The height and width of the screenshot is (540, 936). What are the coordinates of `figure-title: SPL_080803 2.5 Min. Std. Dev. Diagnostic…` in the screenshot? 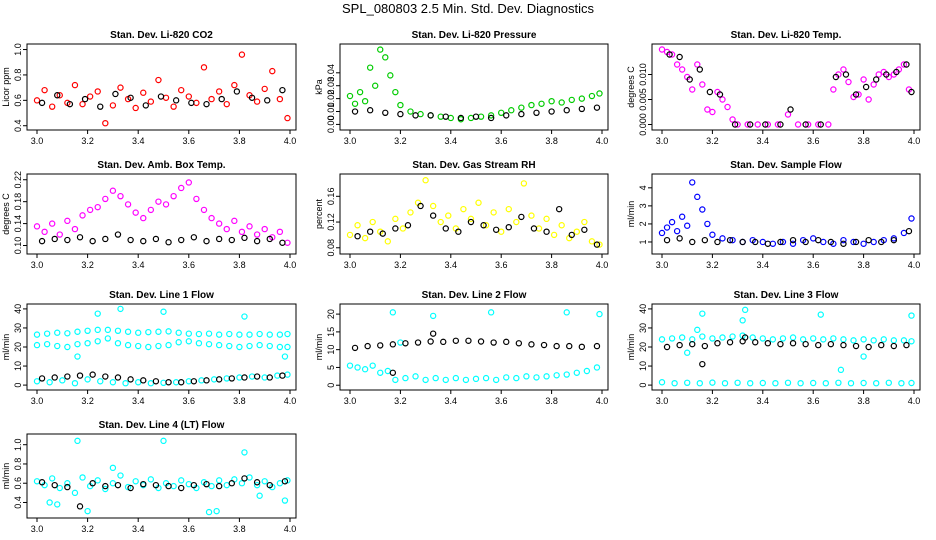 It's located at (468, 8).